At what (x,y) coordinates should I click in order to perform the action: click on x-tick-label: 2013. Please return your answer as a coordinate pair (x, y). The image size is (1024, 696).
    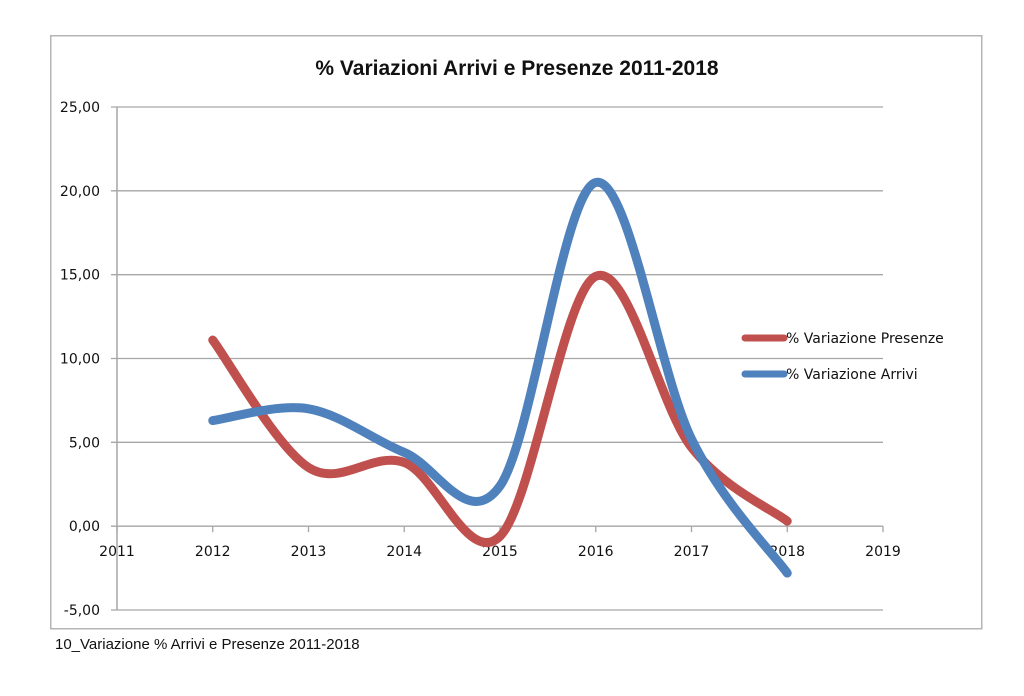
    Looking at the image, I should click on (309, 552).